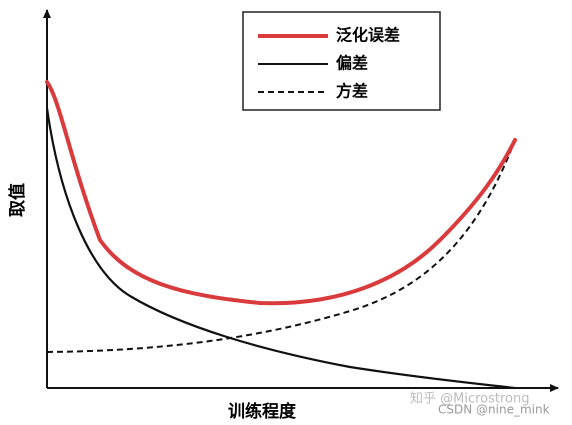 The height and width of the screenshot is (425, 572). I want to click on legend-label: 泛化误差, so click(368, 35).